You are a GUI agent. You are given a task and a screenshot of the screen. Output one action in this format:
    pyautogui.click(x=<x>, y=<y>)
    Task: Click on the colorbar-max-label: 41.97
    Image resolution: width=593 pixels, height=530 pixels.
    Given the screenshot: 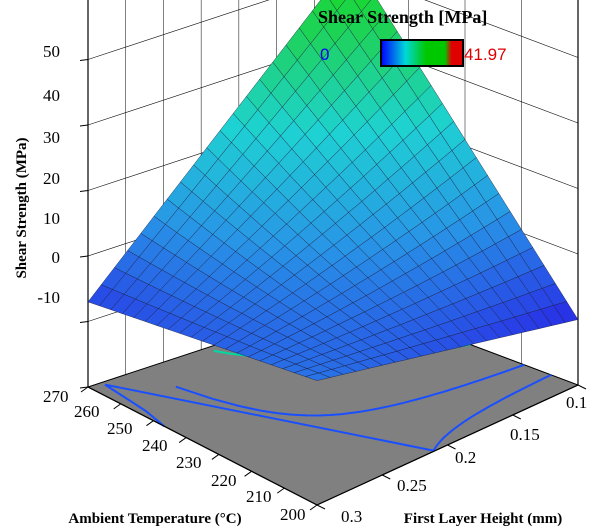 What is the action you would take?
    pyautogui.click(x=485, y=54)
    